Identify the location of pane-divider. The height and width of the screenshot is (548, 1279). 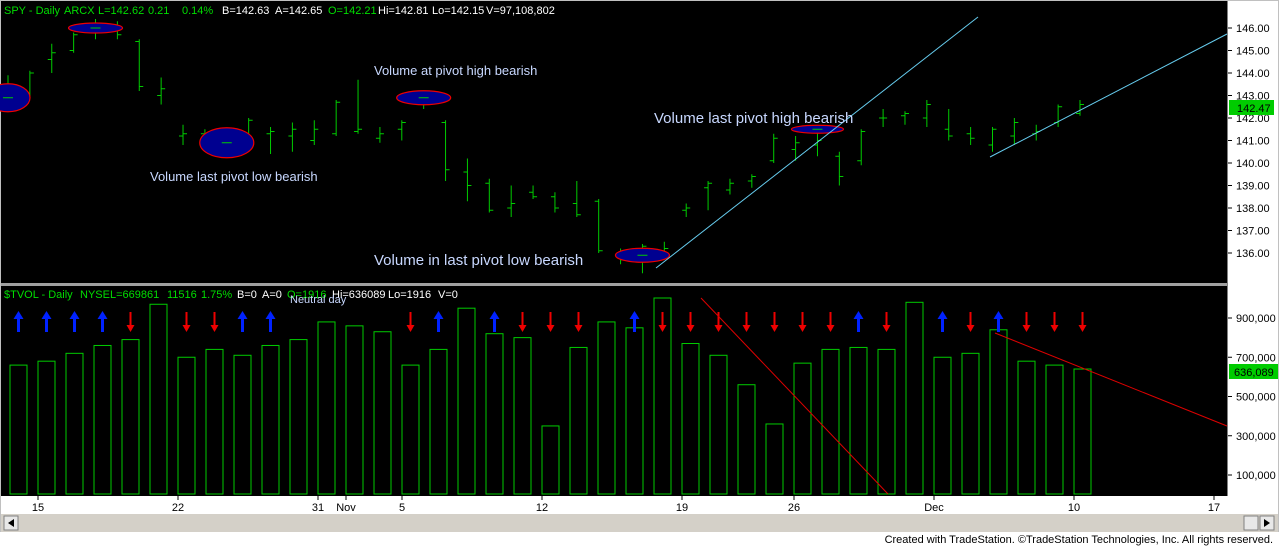
(614, 284).